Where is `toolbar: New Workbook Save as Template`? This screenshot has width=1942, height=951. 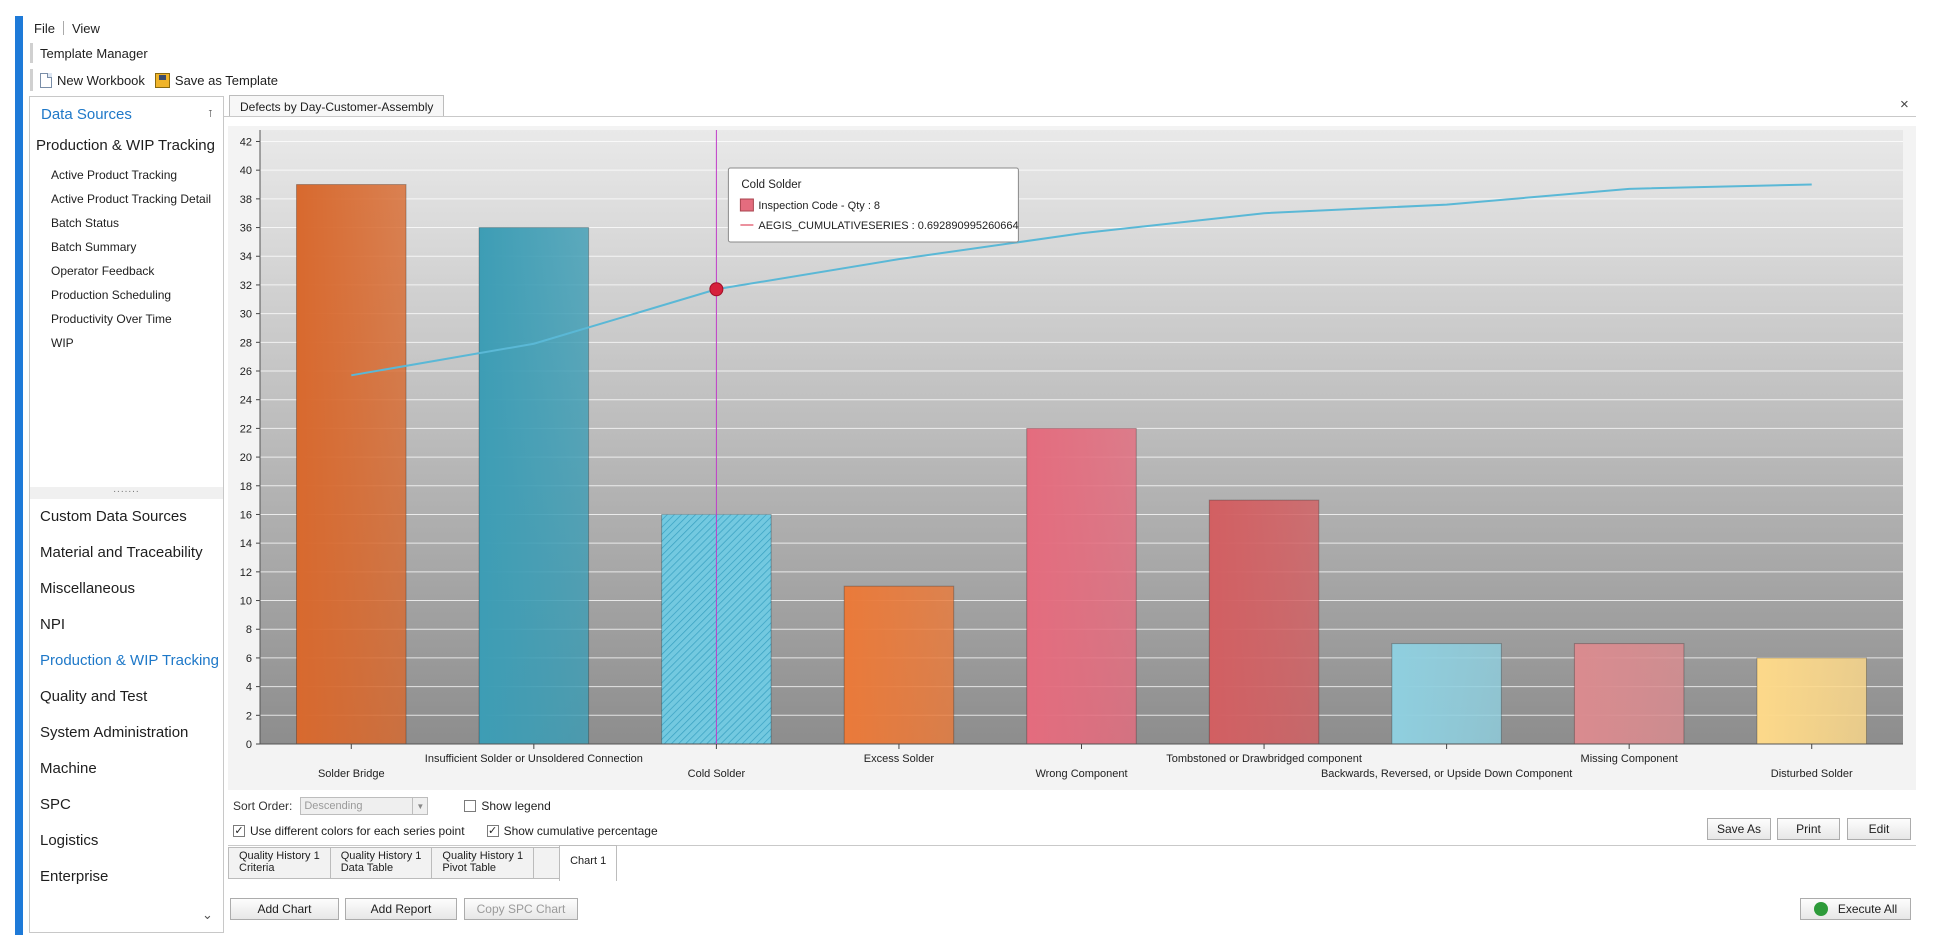 toolbar: New Workbook Save as Template is located at coordinates (154, 80).